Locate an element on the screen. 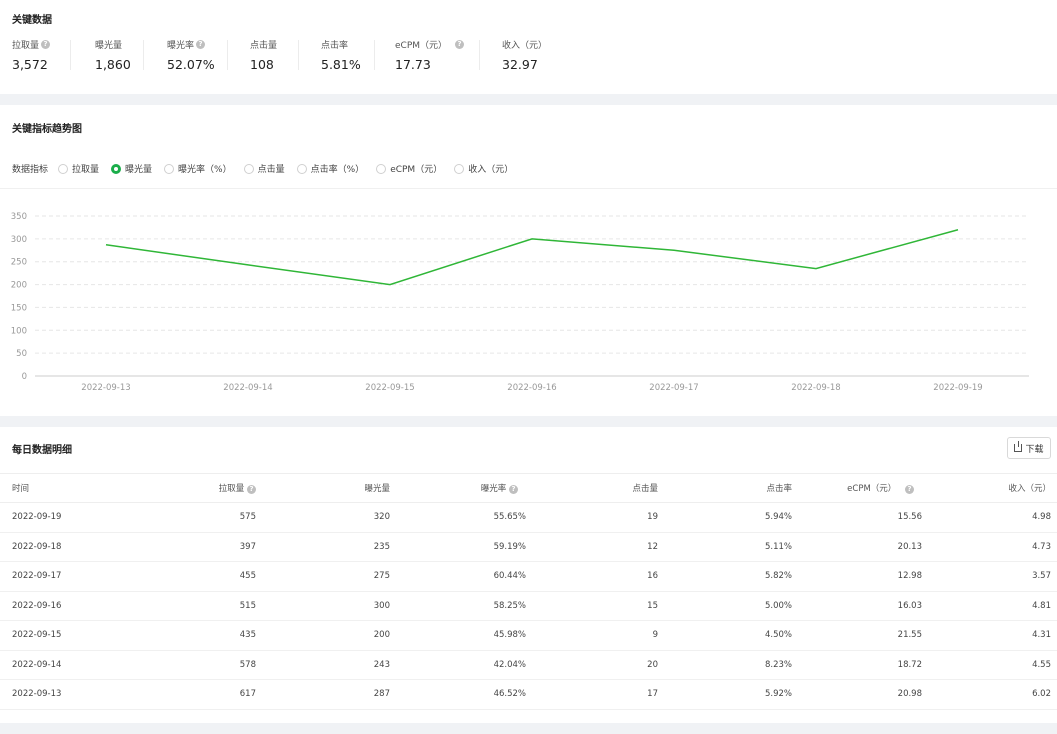 This screenshot has height=734, width=1057. table-row: 2022-09-13 617 287 46.52% 17 5.92% 20.98 6.02 is located at coordinates (528, 694).